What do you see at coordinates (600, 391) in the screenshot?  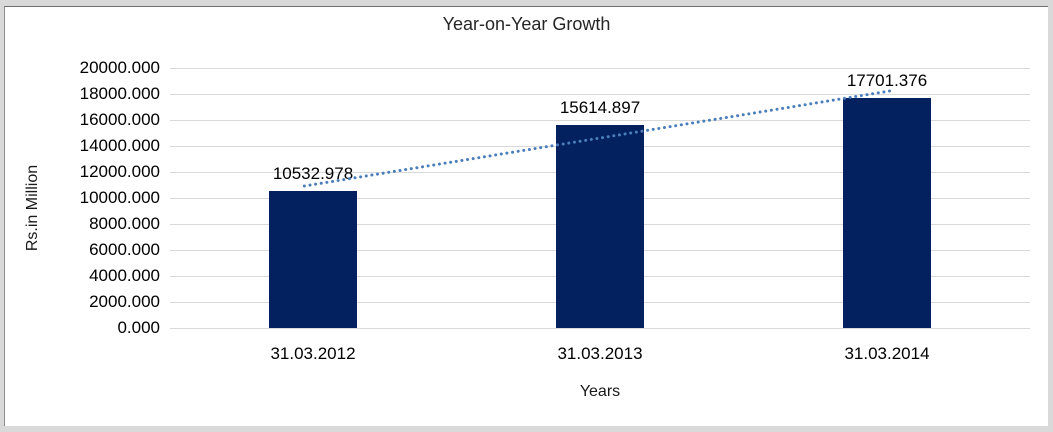 I see `x-axis-title: Years` at bounding box center [600, 391].